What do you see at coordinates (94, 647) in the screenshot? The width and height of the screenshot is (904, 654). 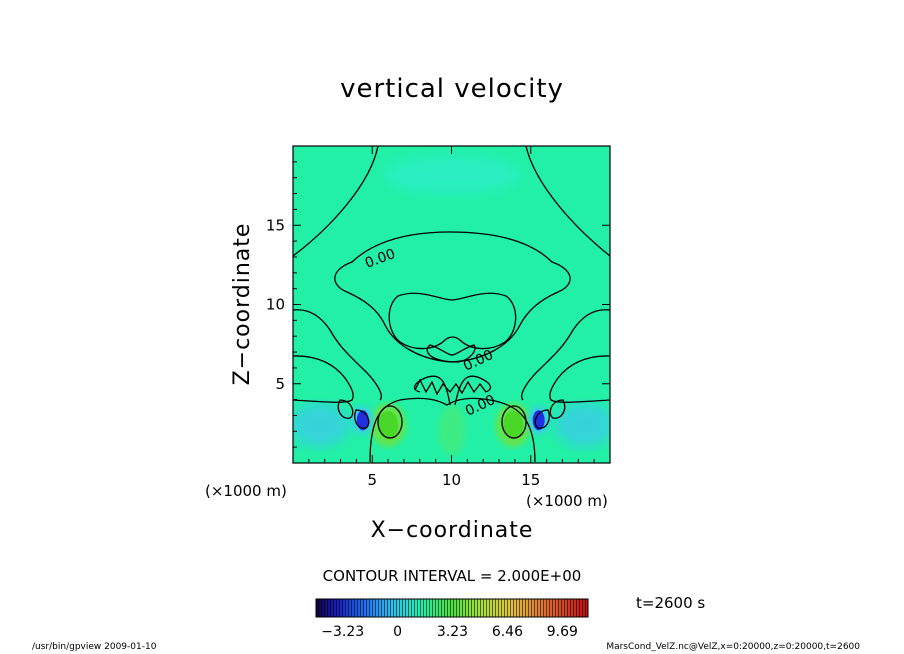 I see `footer-left: /usr/bin/gpview 2009-01-10` at bounding box center [94, 647].